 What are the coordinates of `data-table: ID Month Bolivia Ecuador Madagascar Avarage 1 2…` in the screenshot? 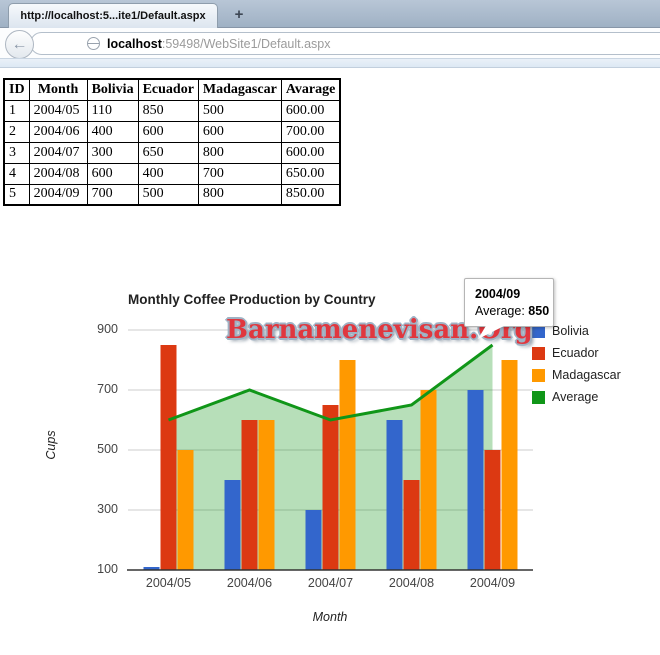 It's located at (172, 142).